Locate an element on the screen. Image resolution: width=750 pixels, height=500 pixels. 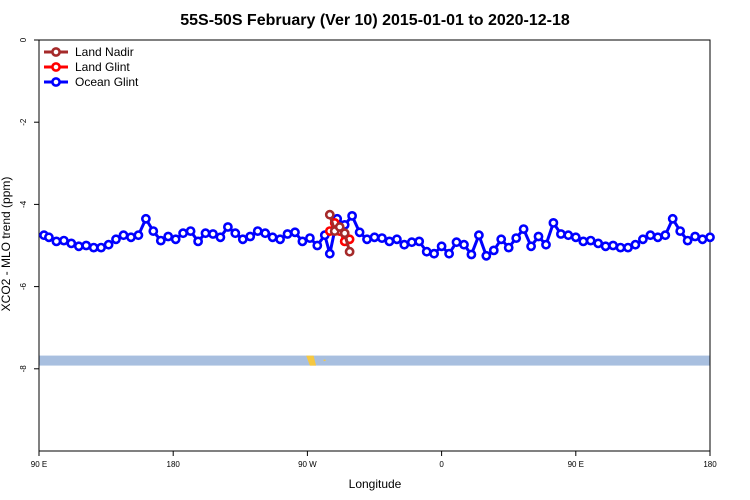
series-land-nadir is located at coordinates (339, 233).